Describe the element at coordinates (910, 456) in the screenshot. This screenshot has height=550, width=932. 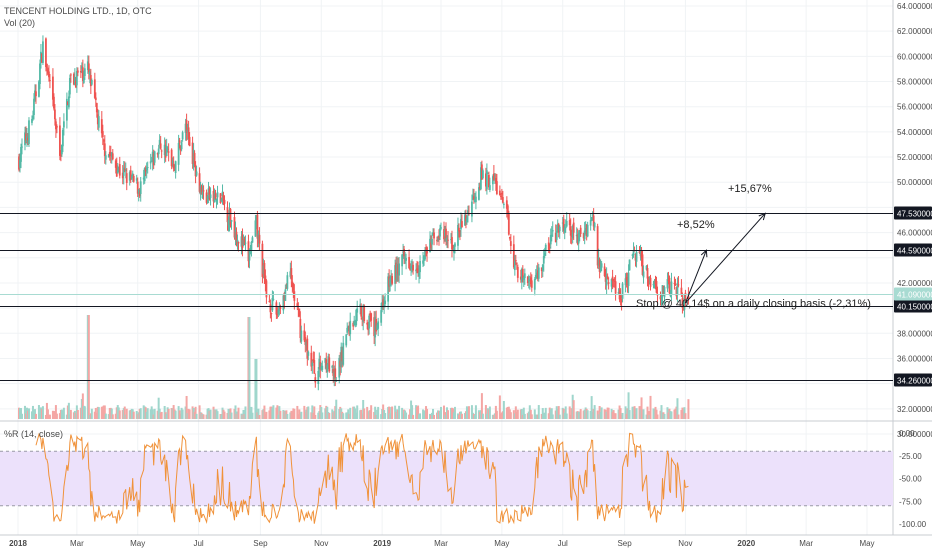
I see `oscillator-tick-label: -25.00` at that location.